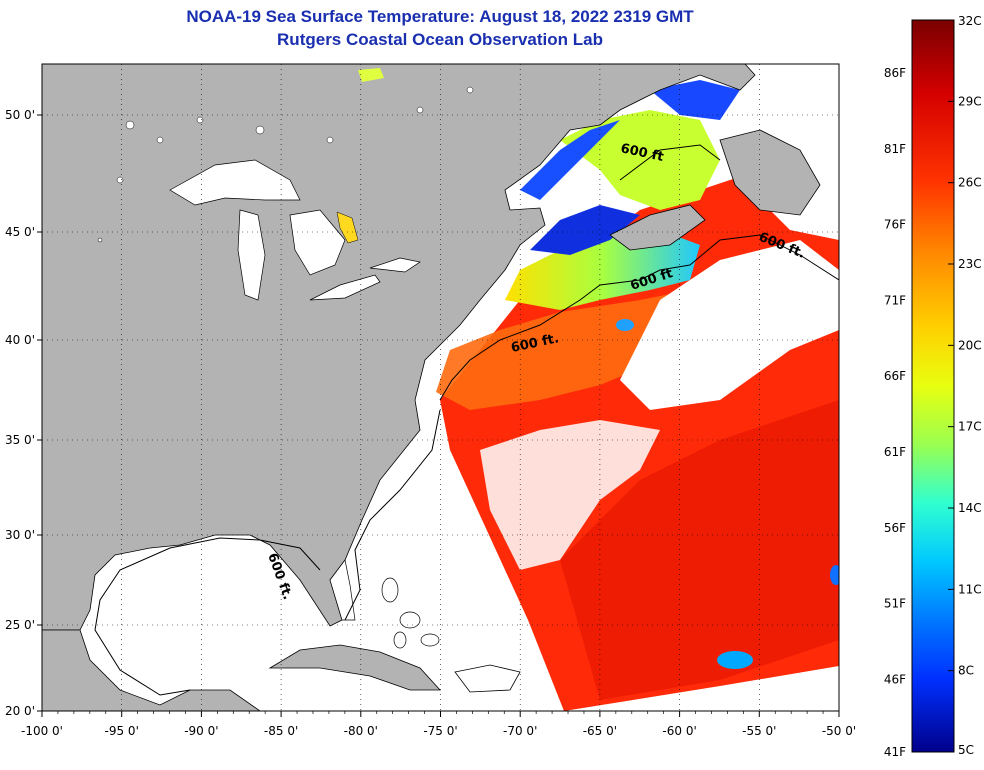 Image resolution: width=984 pixels, height=770 pixels. What do you see at coordinates (895, 452) in the screenshot?
I see `colorbar-fahrenheit-label: 61F` at bounding box center [895, 452].